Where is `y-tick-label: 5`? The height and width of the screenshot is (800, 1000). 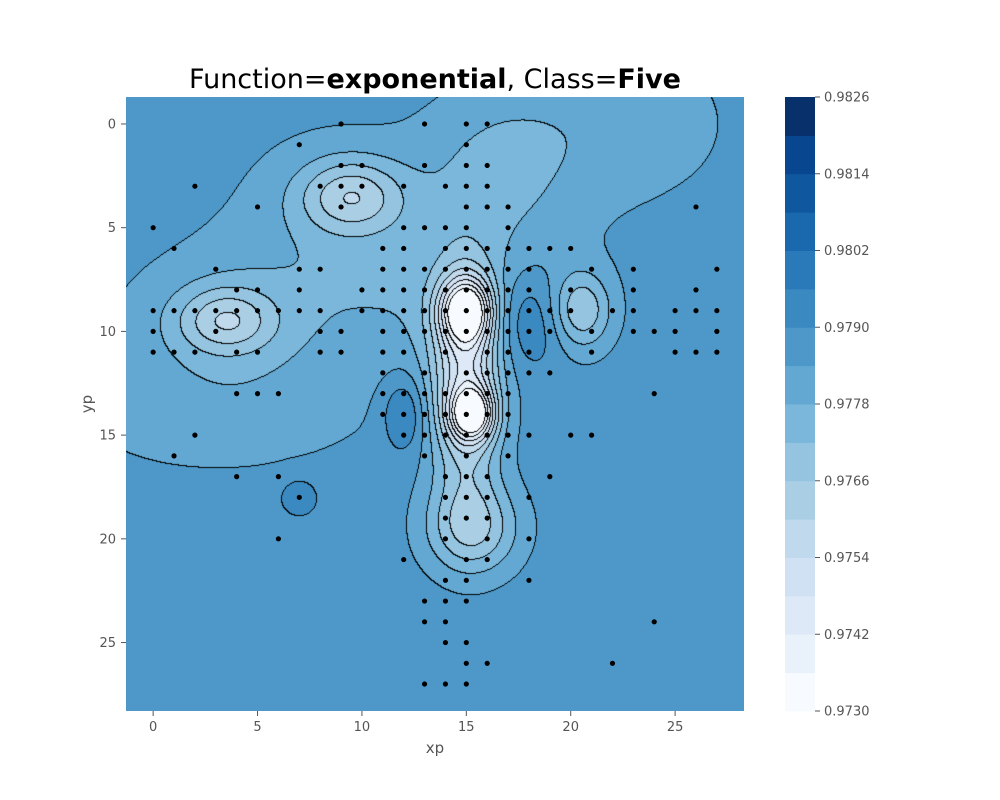
y-tick-label: 5 is located at coordinates (112, 228).